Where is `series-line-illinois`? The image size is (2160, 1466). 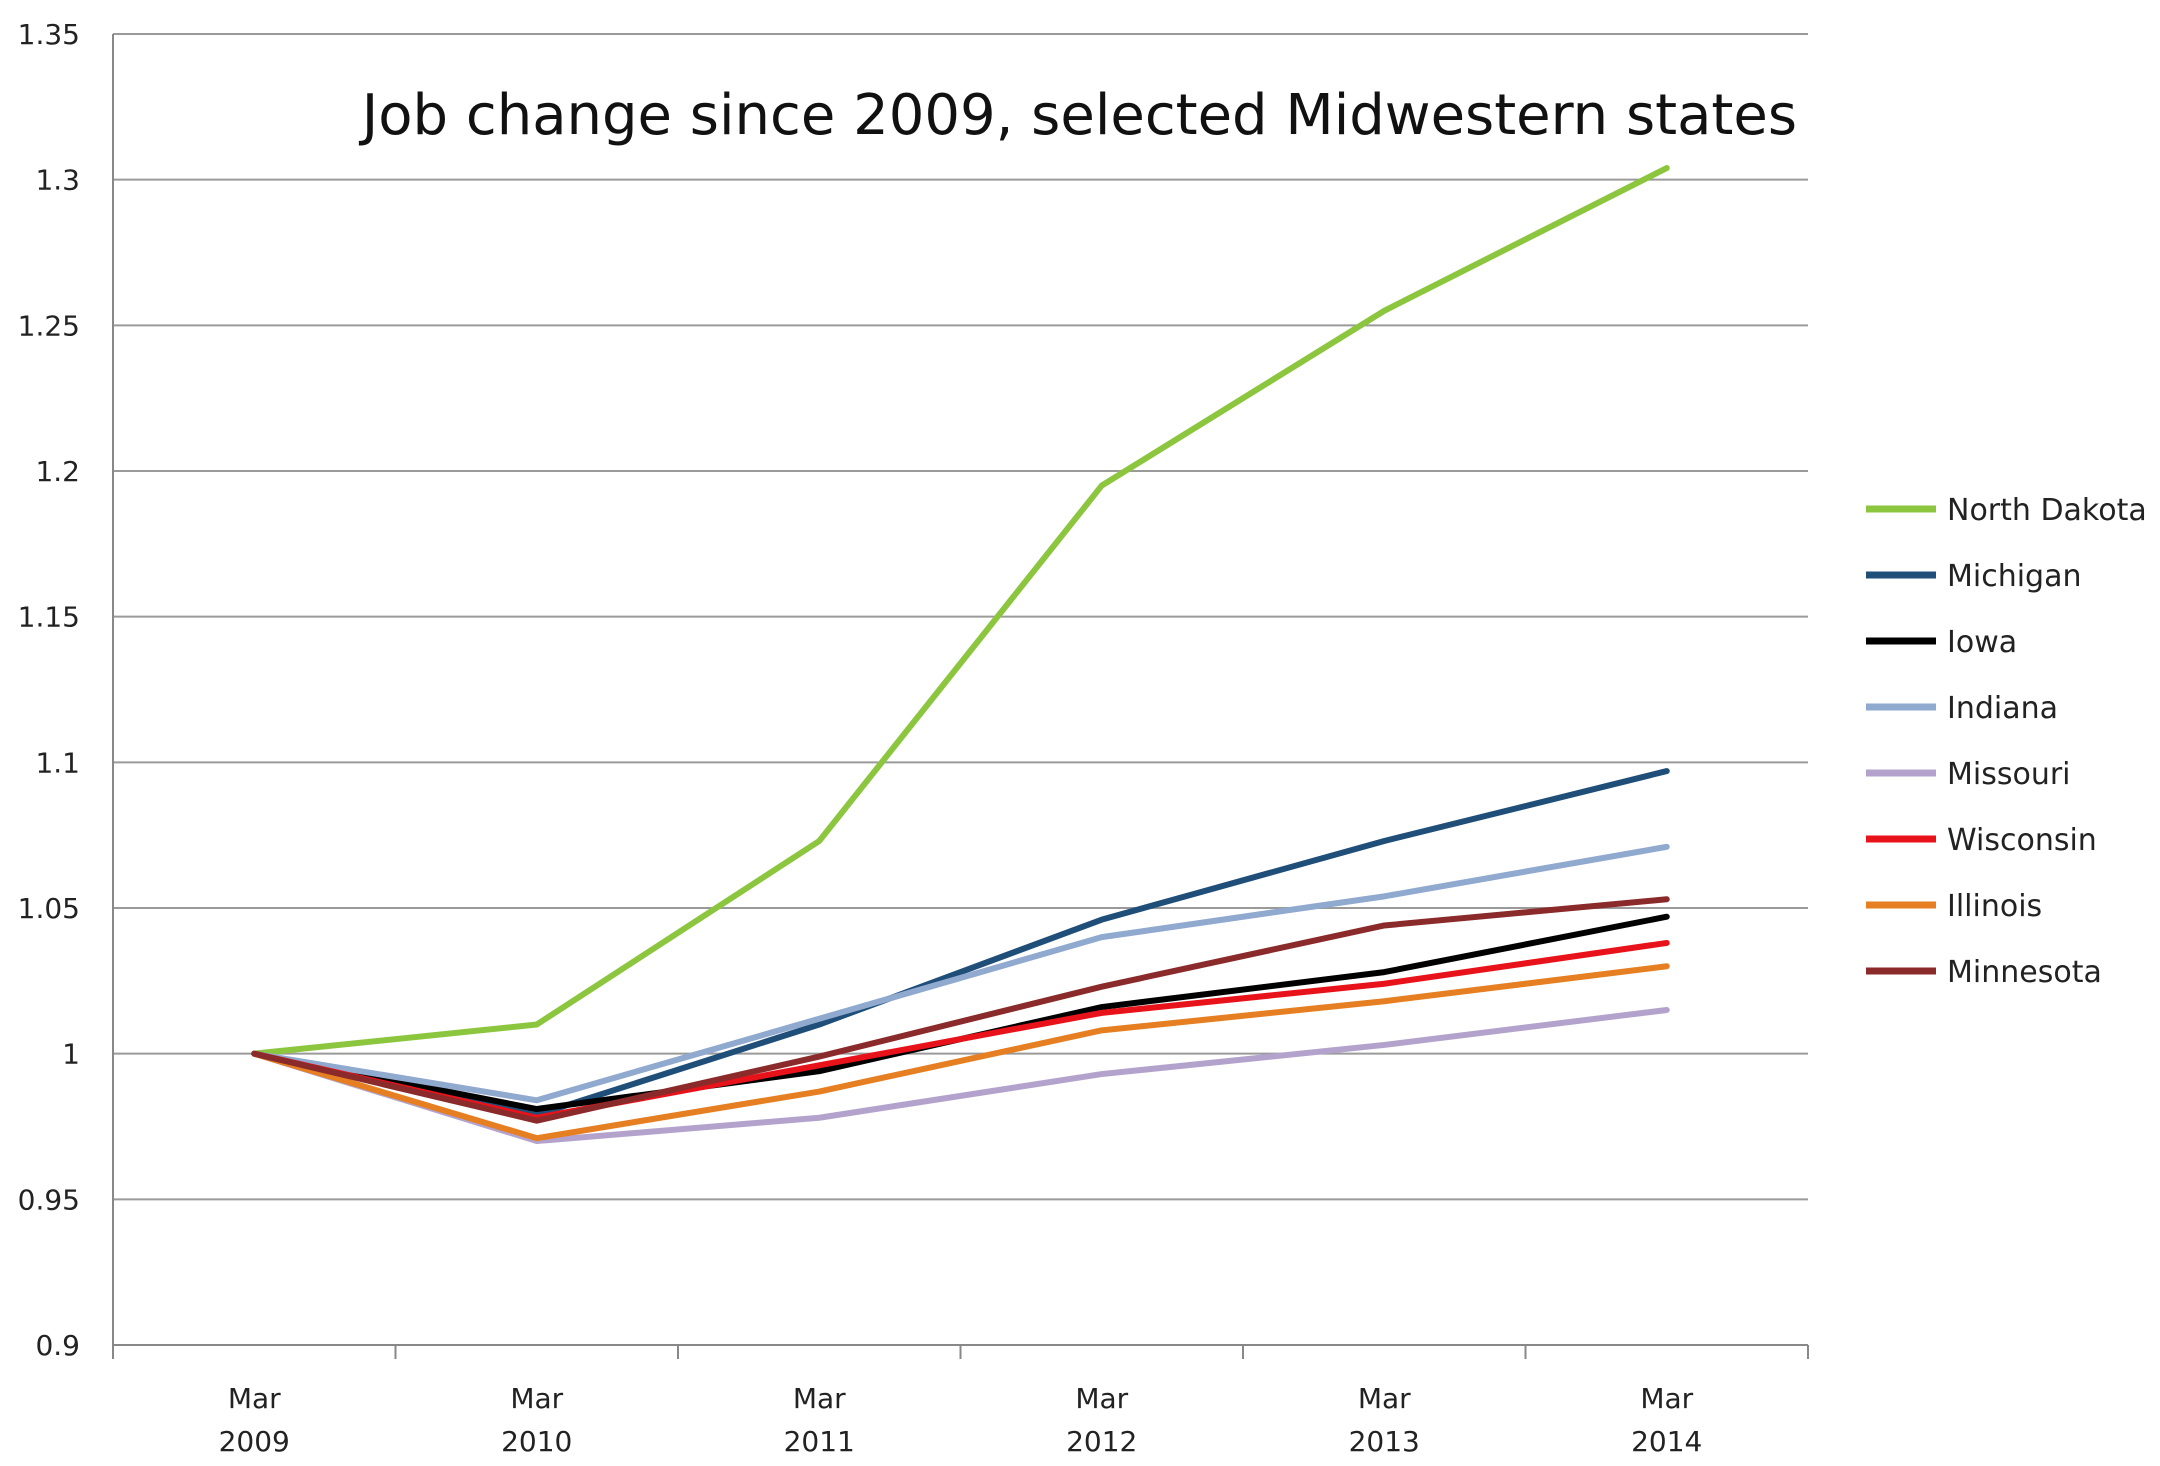 series-line-illinois is located at coordinates (960, 1052).